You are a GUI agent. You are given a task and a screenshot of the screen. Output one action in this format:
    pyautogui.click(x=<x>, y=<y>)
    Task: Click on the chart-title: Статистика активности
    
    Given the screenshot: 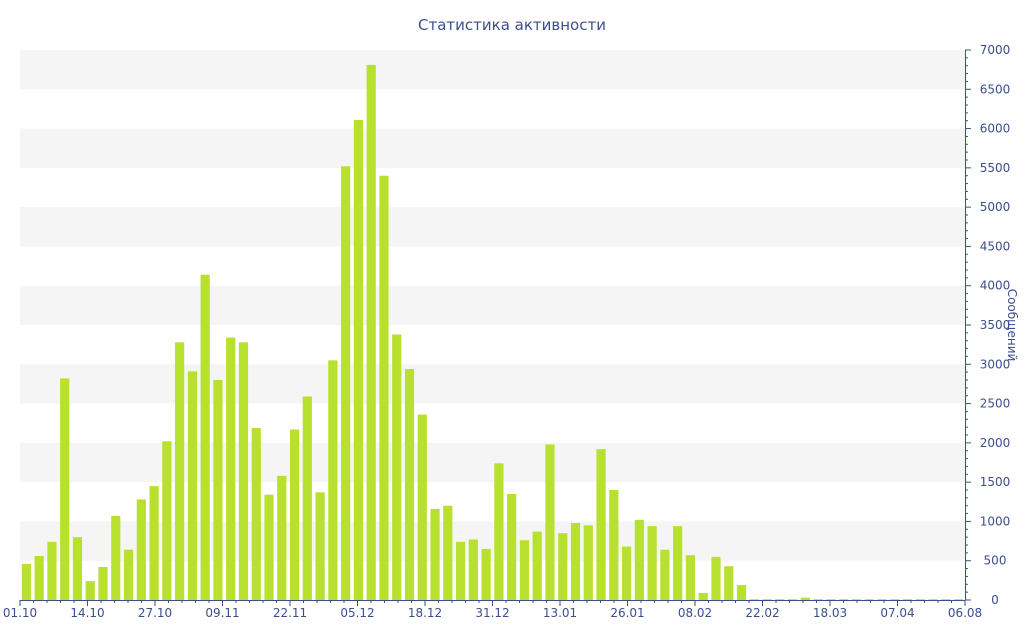 What is the action you would take?
    pyautogui.click(x=512, y=25)
    